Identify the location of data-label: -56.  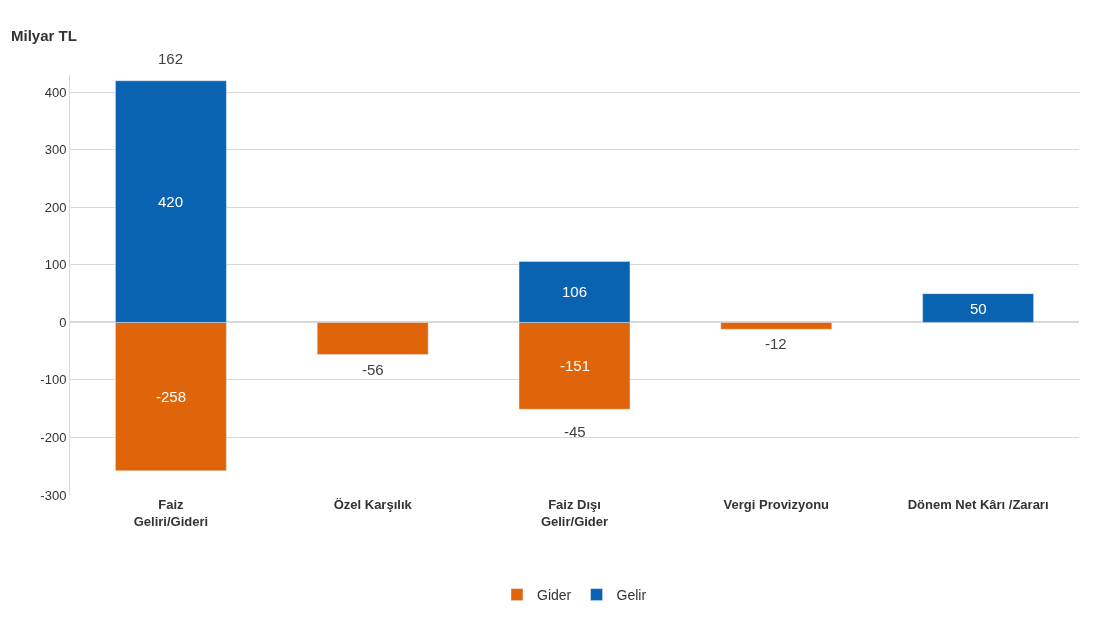
(373, 369).